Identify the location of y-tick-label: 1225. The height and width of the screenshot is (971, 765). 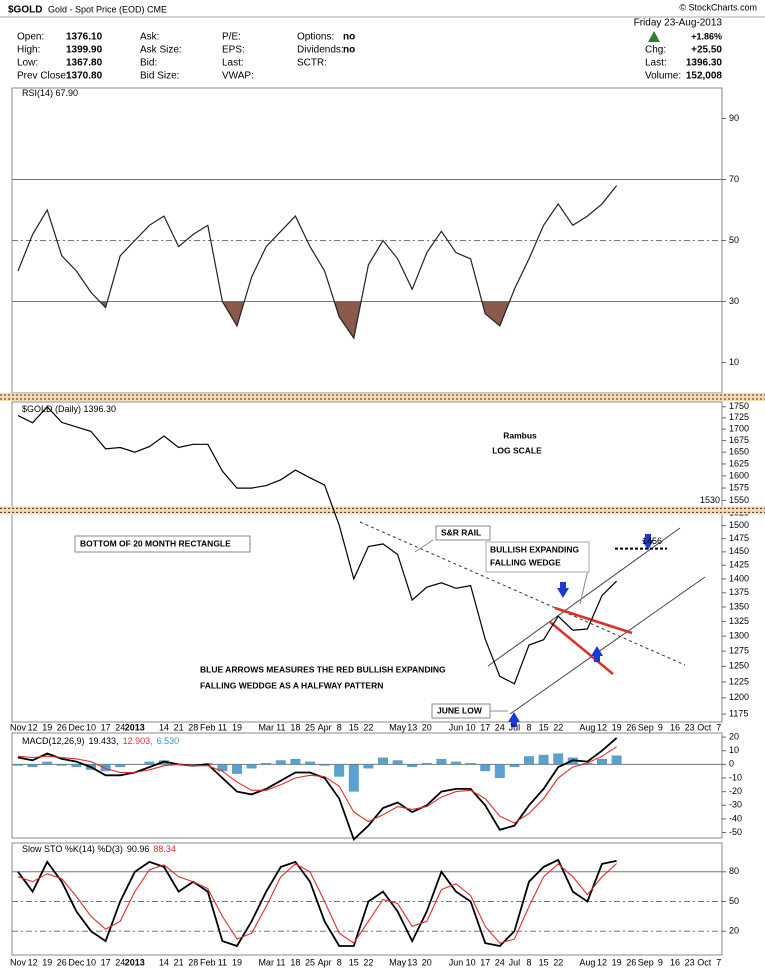
(739, 681).